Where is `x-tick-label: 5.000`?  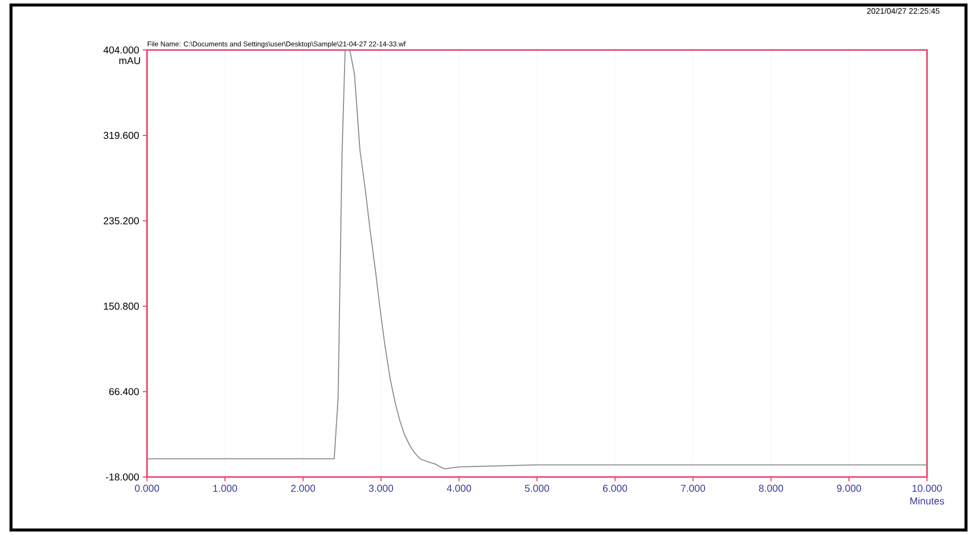 x-tick-label: 5.000 is located at coordinates (537, 488).